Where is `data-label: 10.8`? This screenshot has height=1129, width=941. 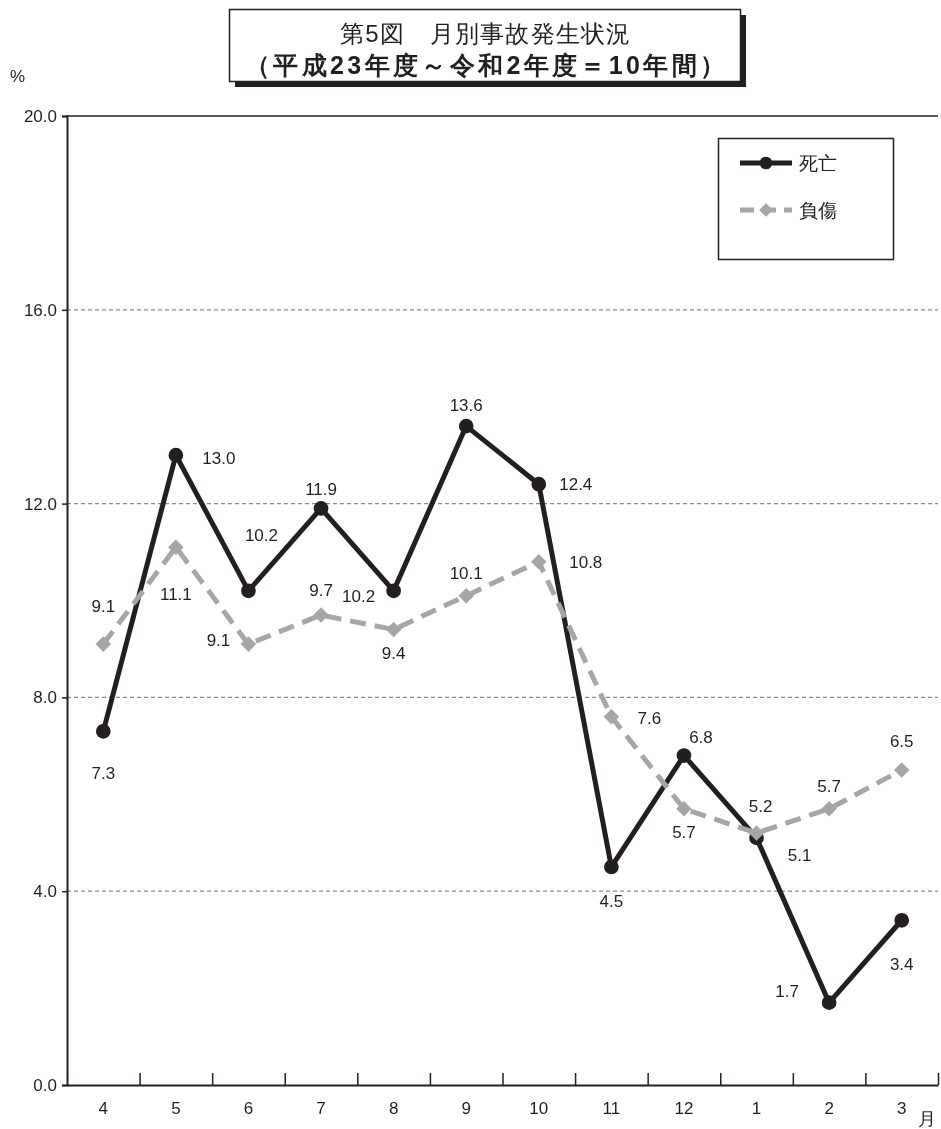 data-label: 10.8 is located at coordinates (586, 563).